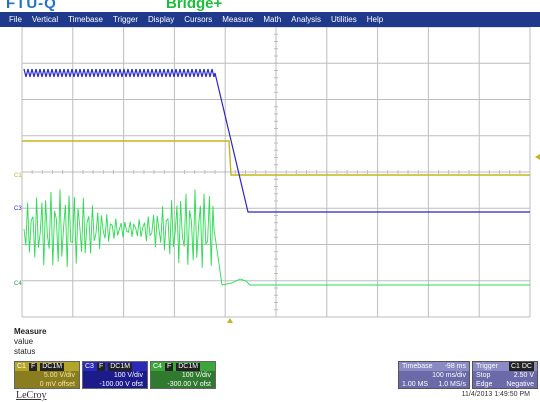 This screenshot has width=540, height=402. What do you see at coordinates (196, 375) in the screenshot?
I see `c4-vdiv: 100 V/div` at bounding box center [196, 375].